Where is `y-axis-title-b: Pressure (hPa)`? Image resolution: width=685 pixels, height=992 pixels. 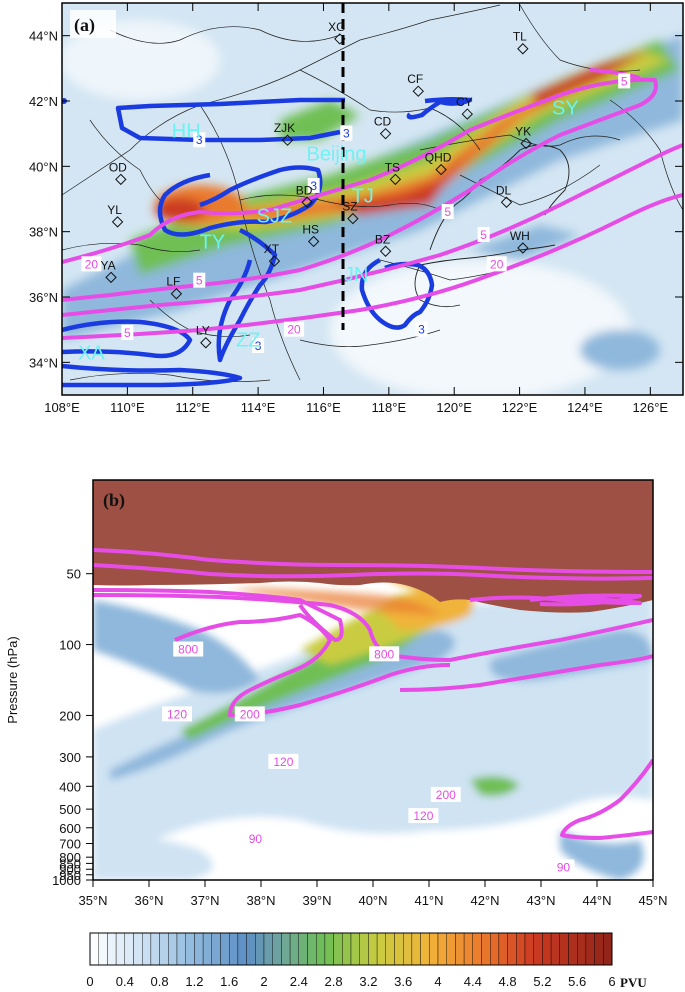
y-axis-title-b: Pressure (hPa) is located at coordinates (12, 679).